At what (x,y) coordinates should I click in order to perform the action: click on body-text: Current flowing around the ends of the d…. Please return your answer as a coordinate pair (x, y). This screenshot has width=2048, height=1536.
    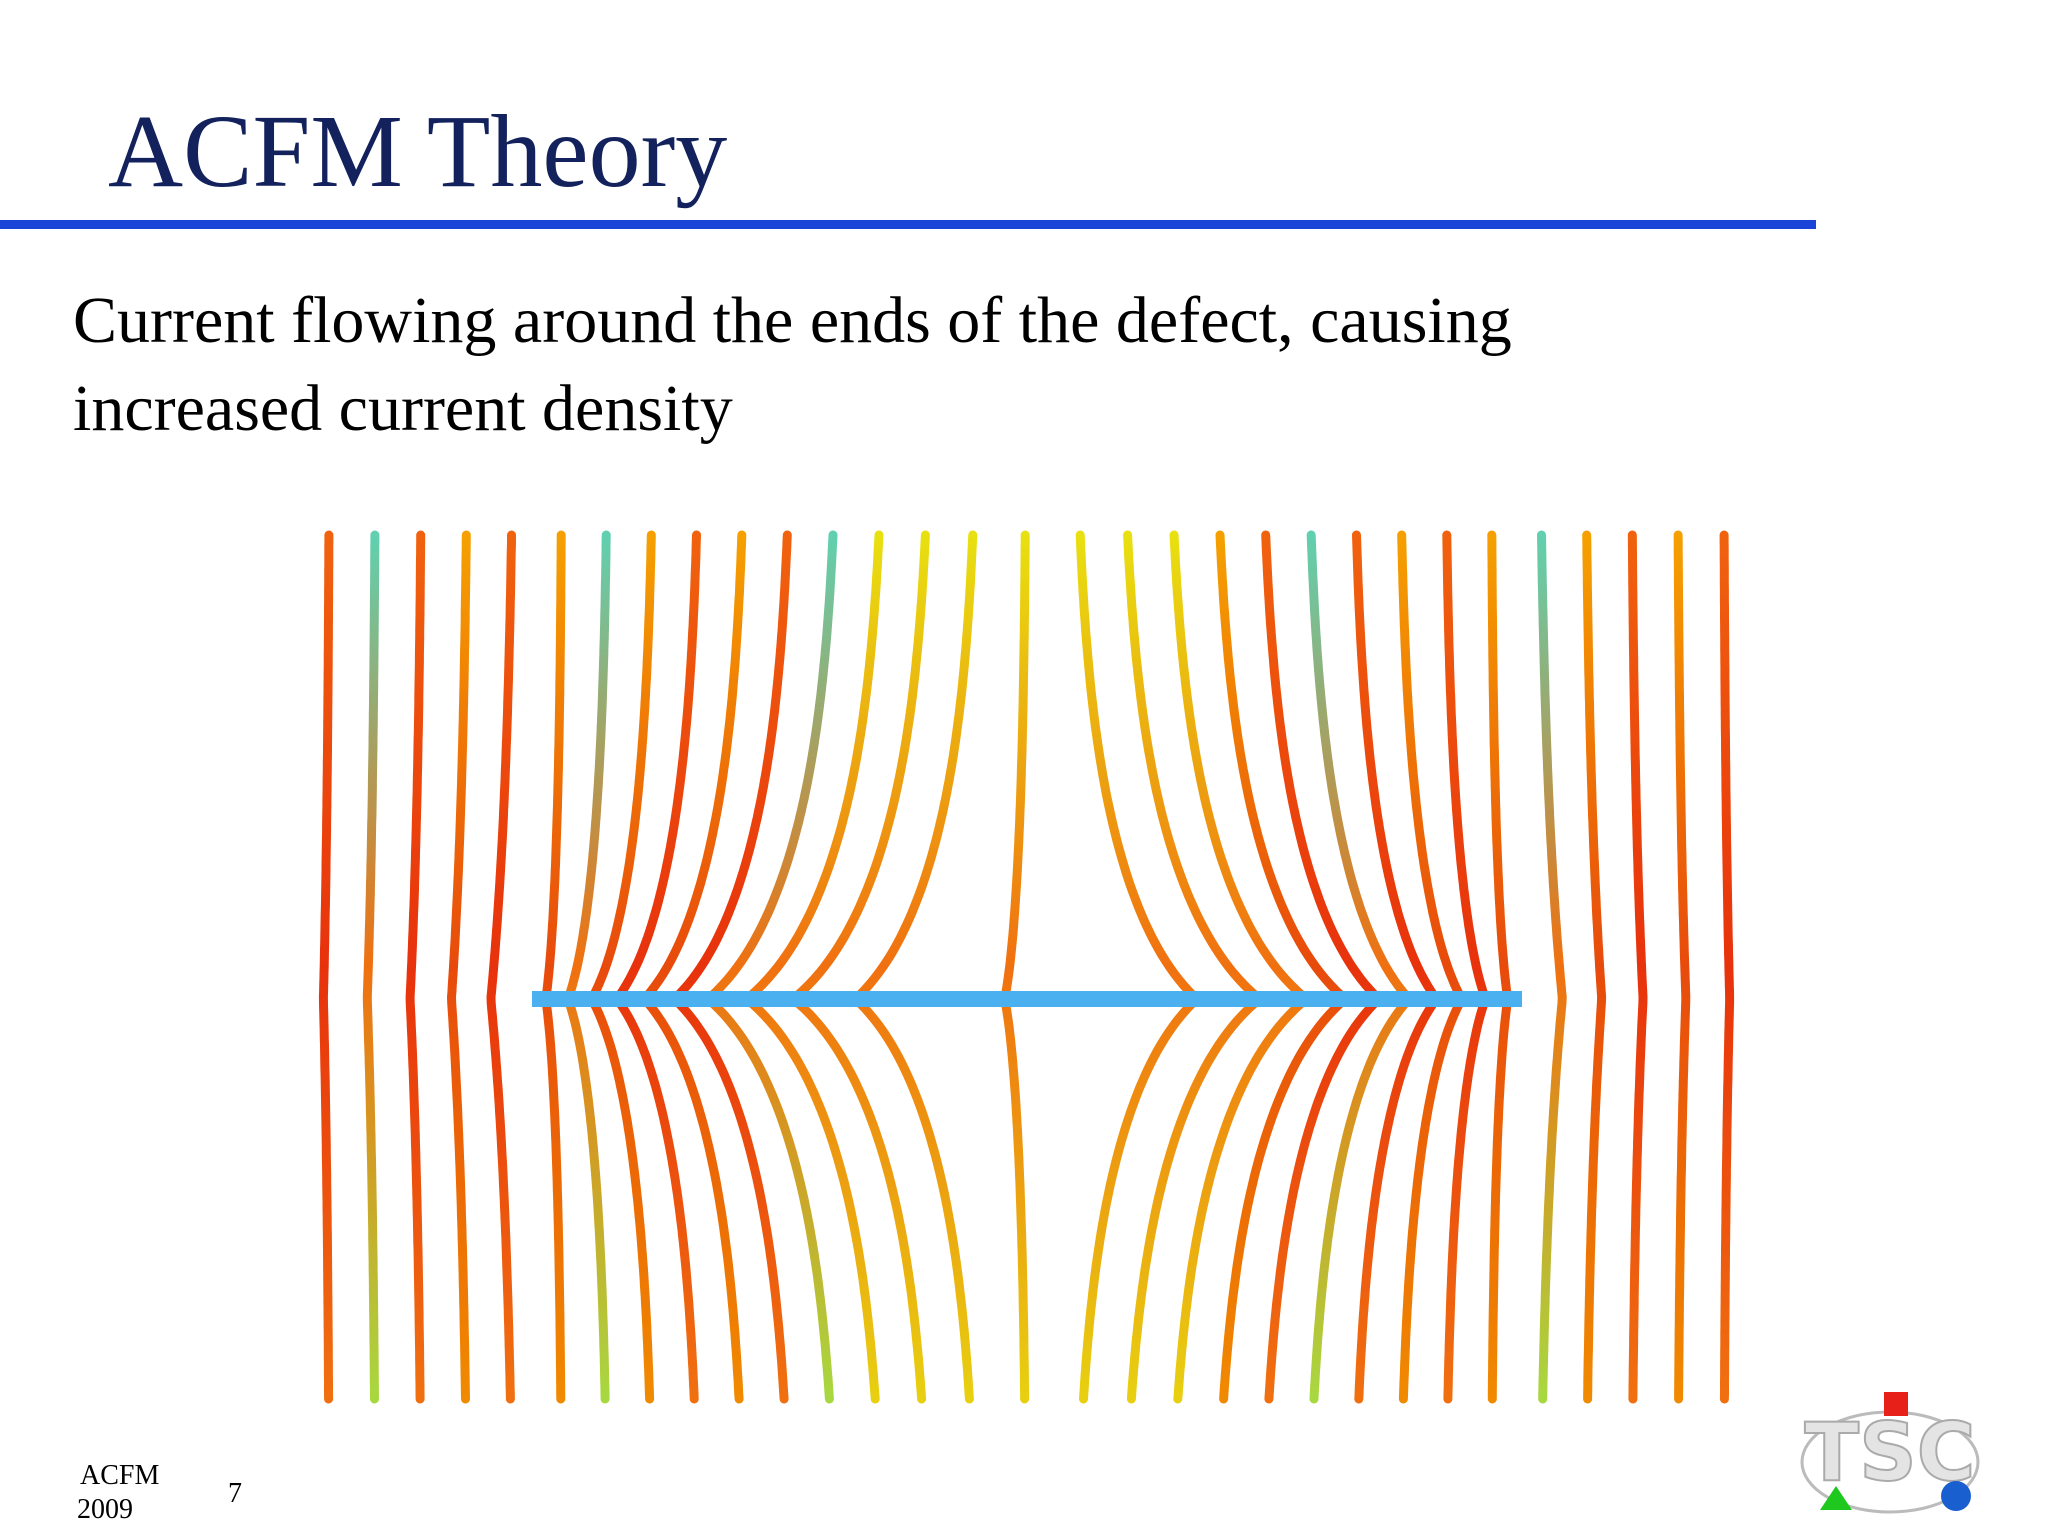
    Looking at the image, I should click on (792, 320).